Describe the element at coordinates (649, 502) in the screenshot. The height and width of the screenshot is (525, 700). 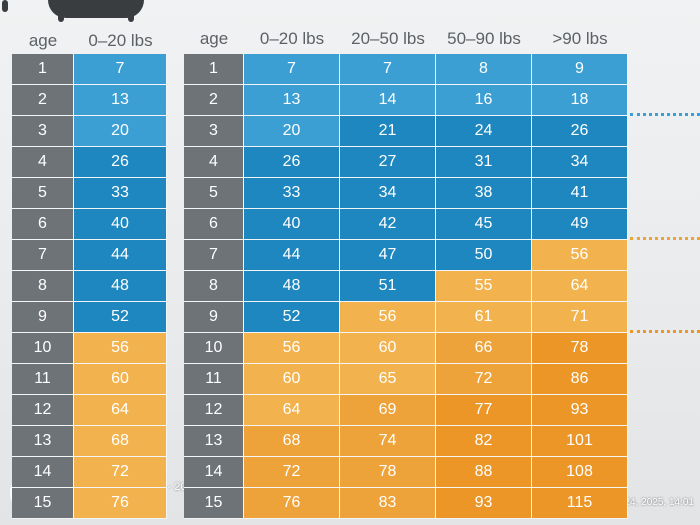
I see `date-stamp: Jan 24, 2025, 14:01` at that location.